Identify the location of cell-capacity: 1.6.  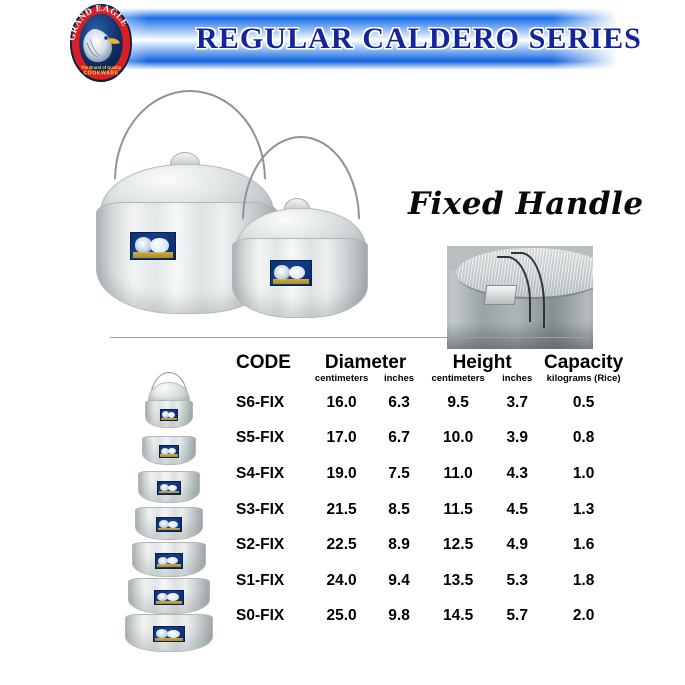
(583, 545).